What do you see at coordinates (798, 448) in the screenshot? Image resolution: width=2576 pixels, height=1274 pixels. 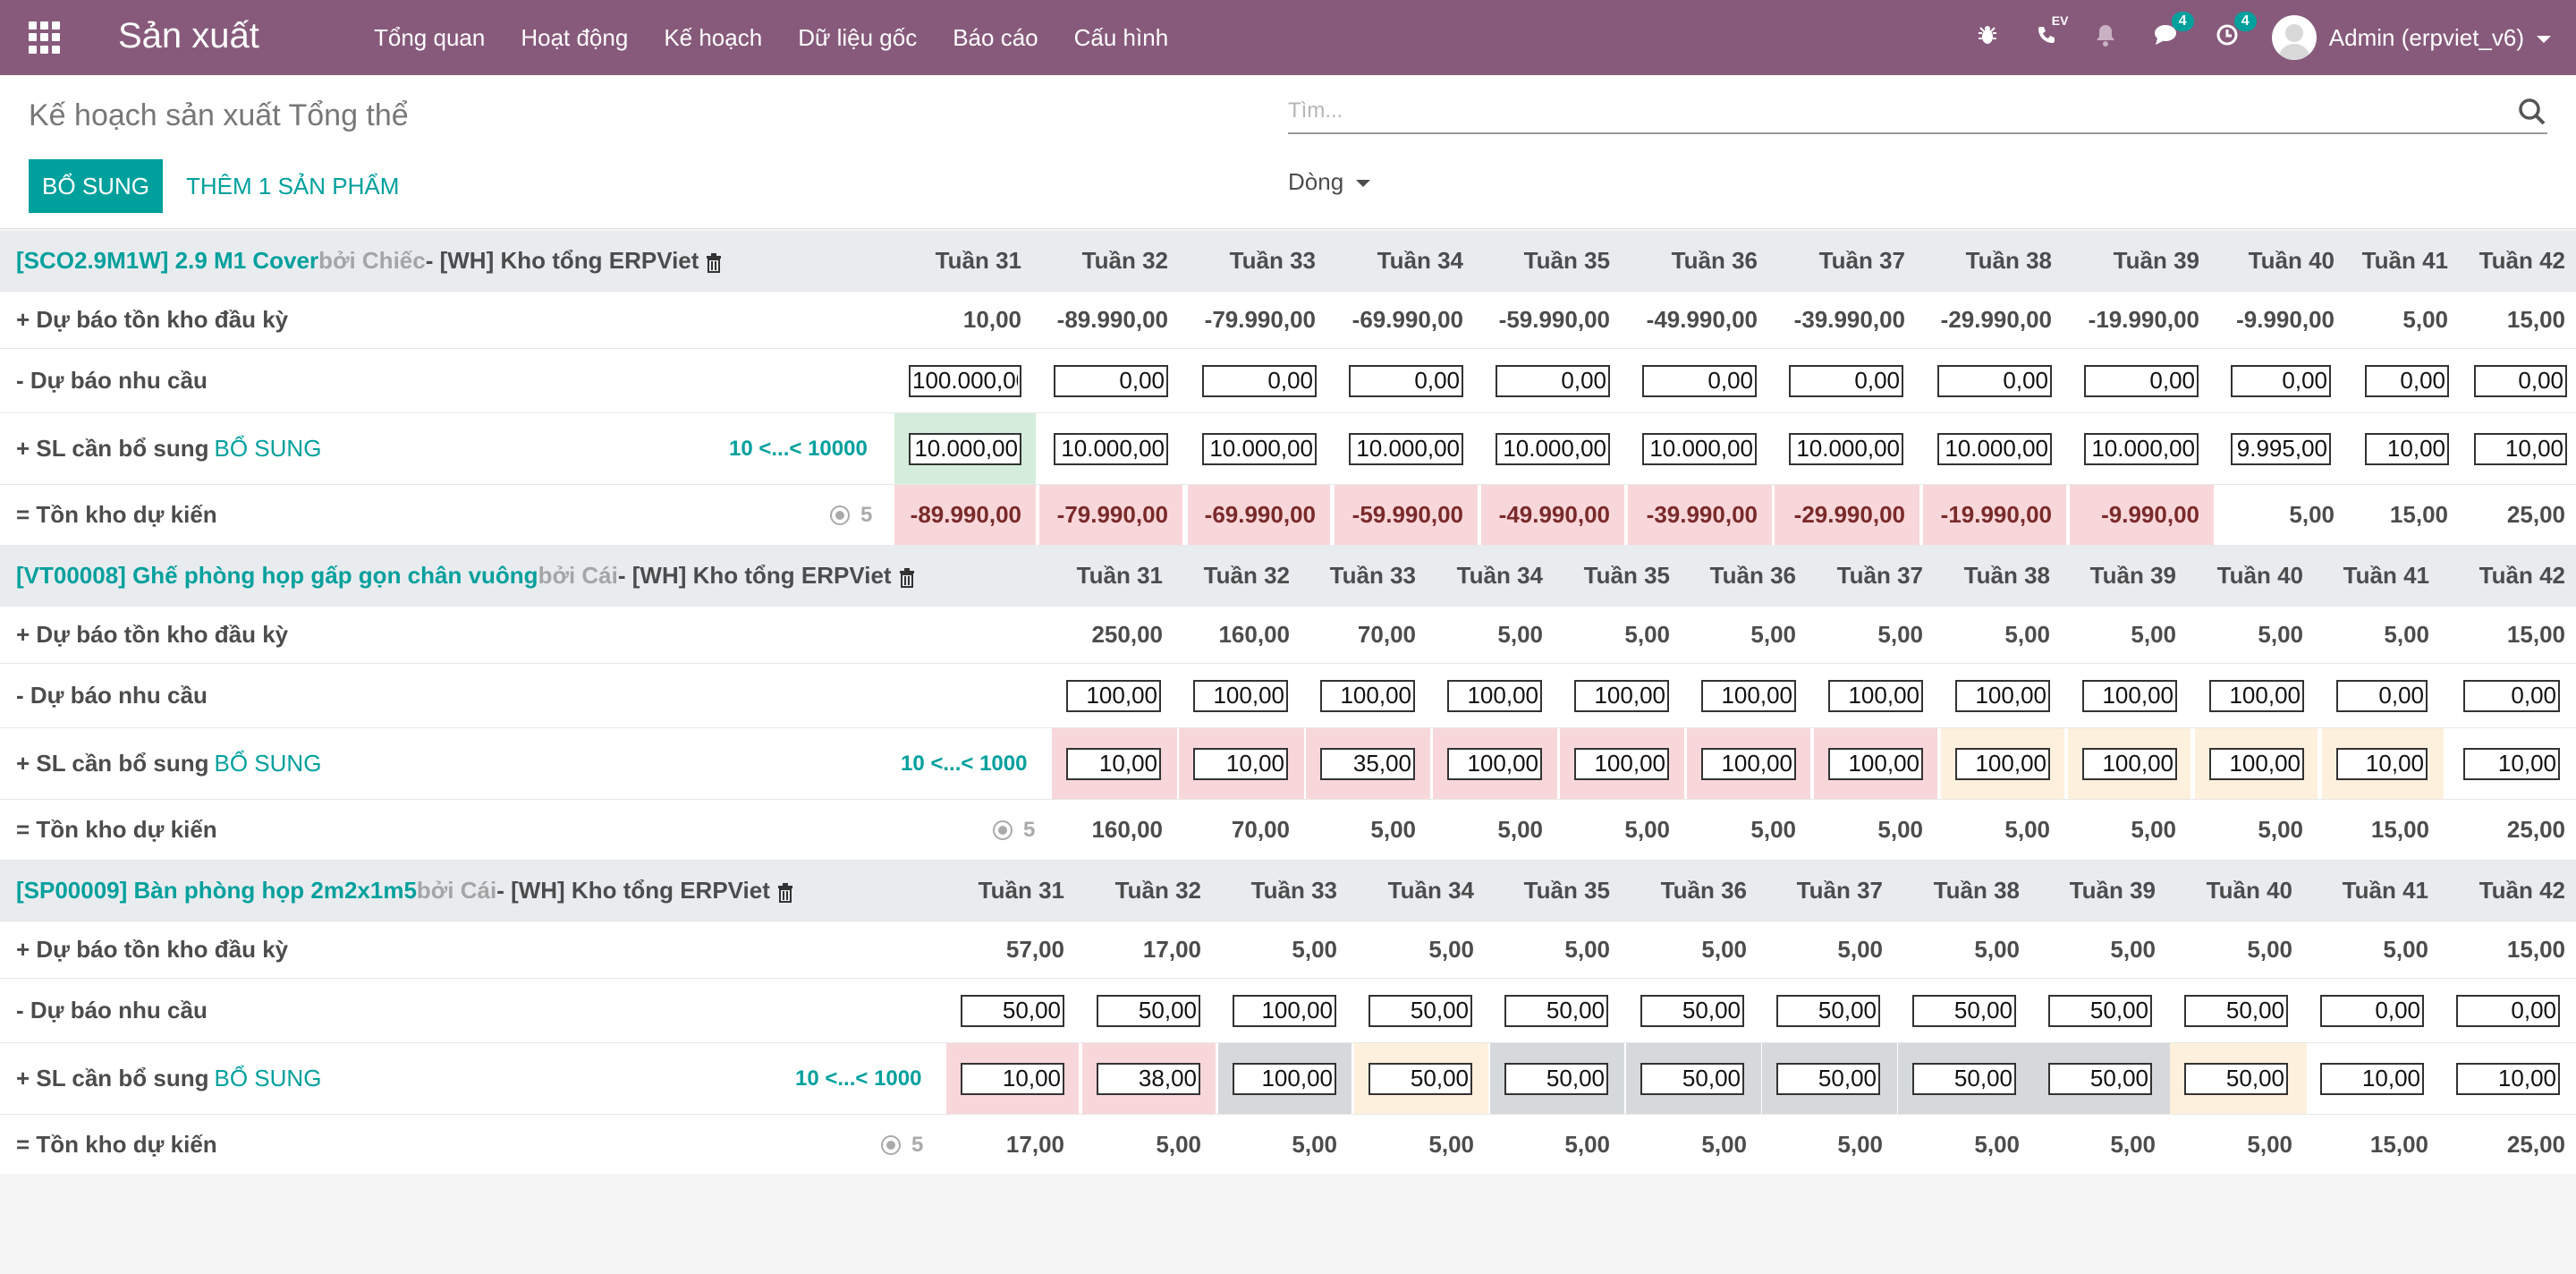 I see `min-max-range: 10 <...< 10000` at bounding box center [798, 448].